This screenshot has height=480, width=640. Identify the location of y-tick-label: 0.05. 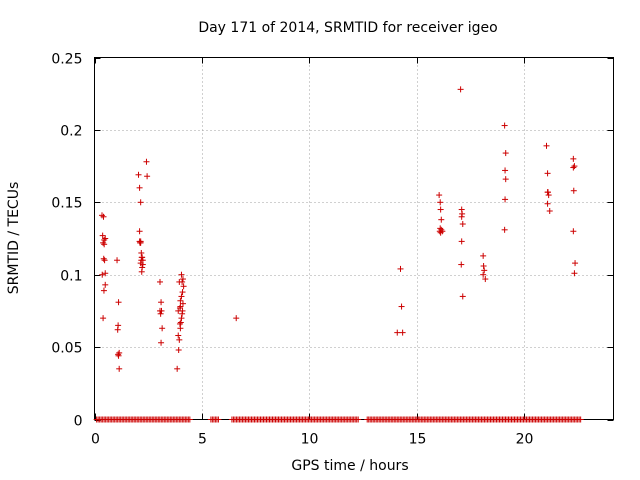
(66, 349).